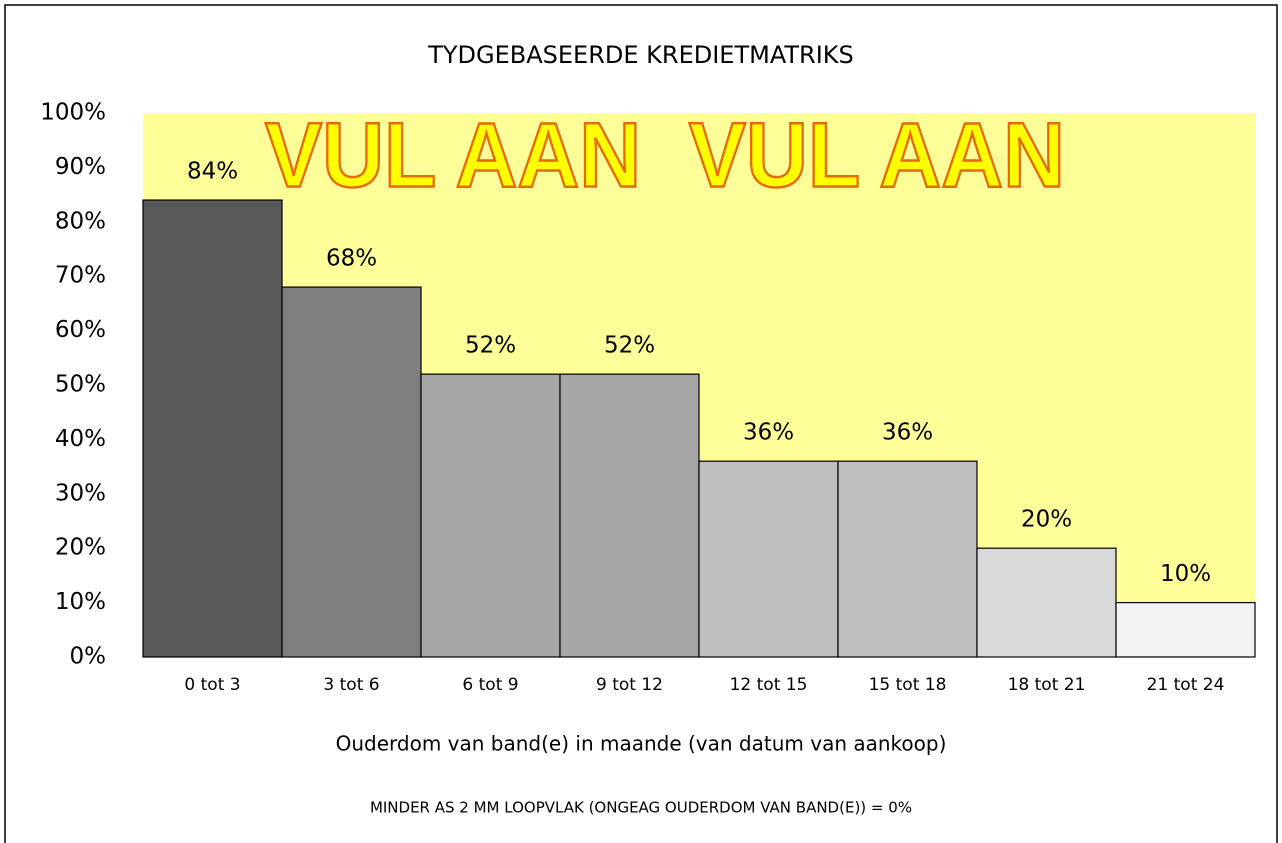 The width and height of the screenshot is (1282, 843). Describe the element at coordinates (80, 330) in the screenshot. I see `y-tick-label: 60%` at that location.